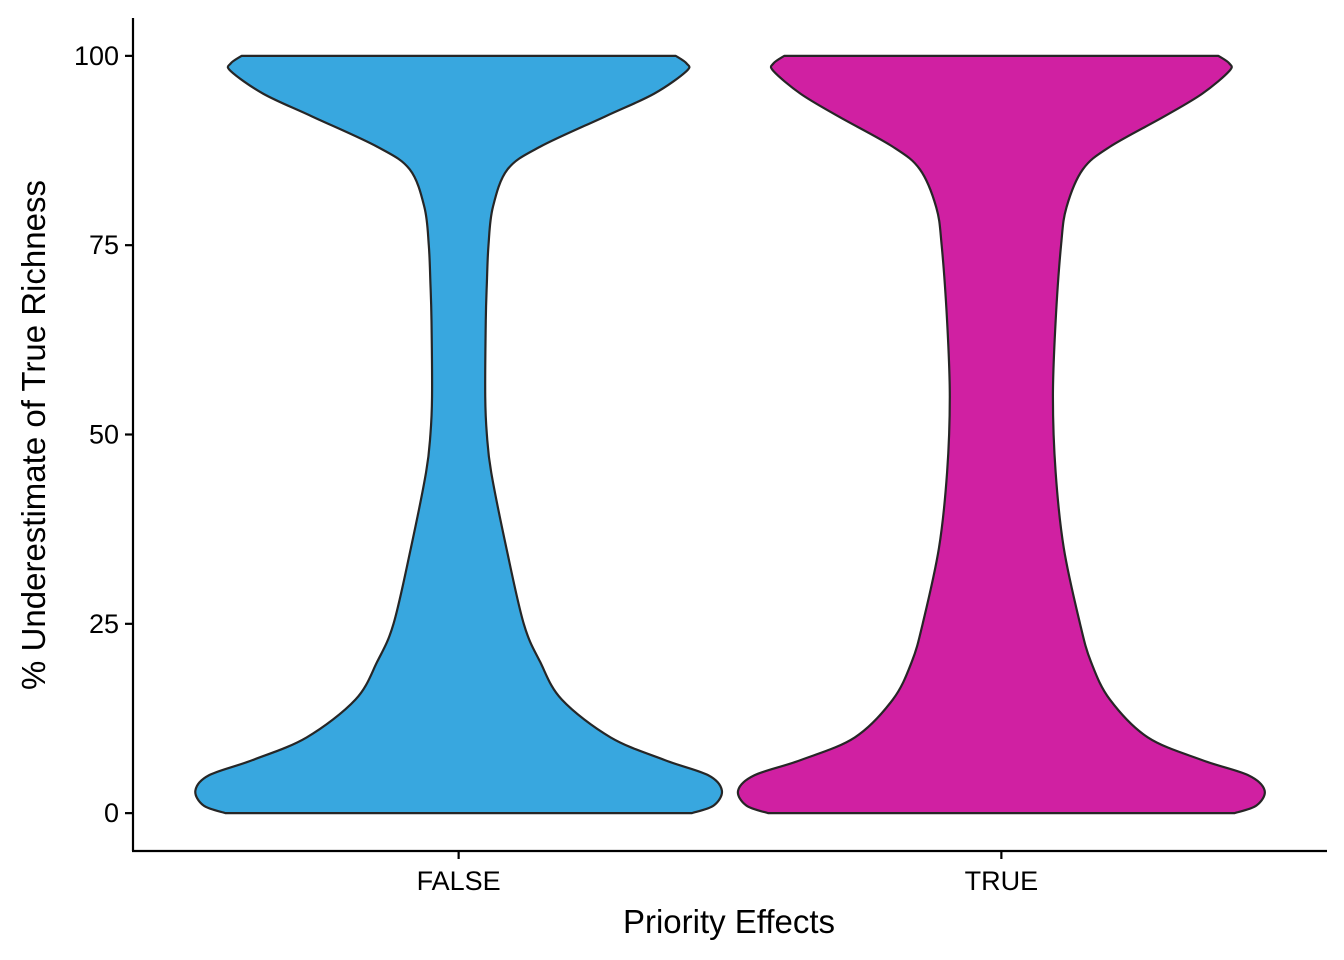 This screenshot has height=960, width=1344. I want to click on y-tick-label: 100, so click(96, 56).